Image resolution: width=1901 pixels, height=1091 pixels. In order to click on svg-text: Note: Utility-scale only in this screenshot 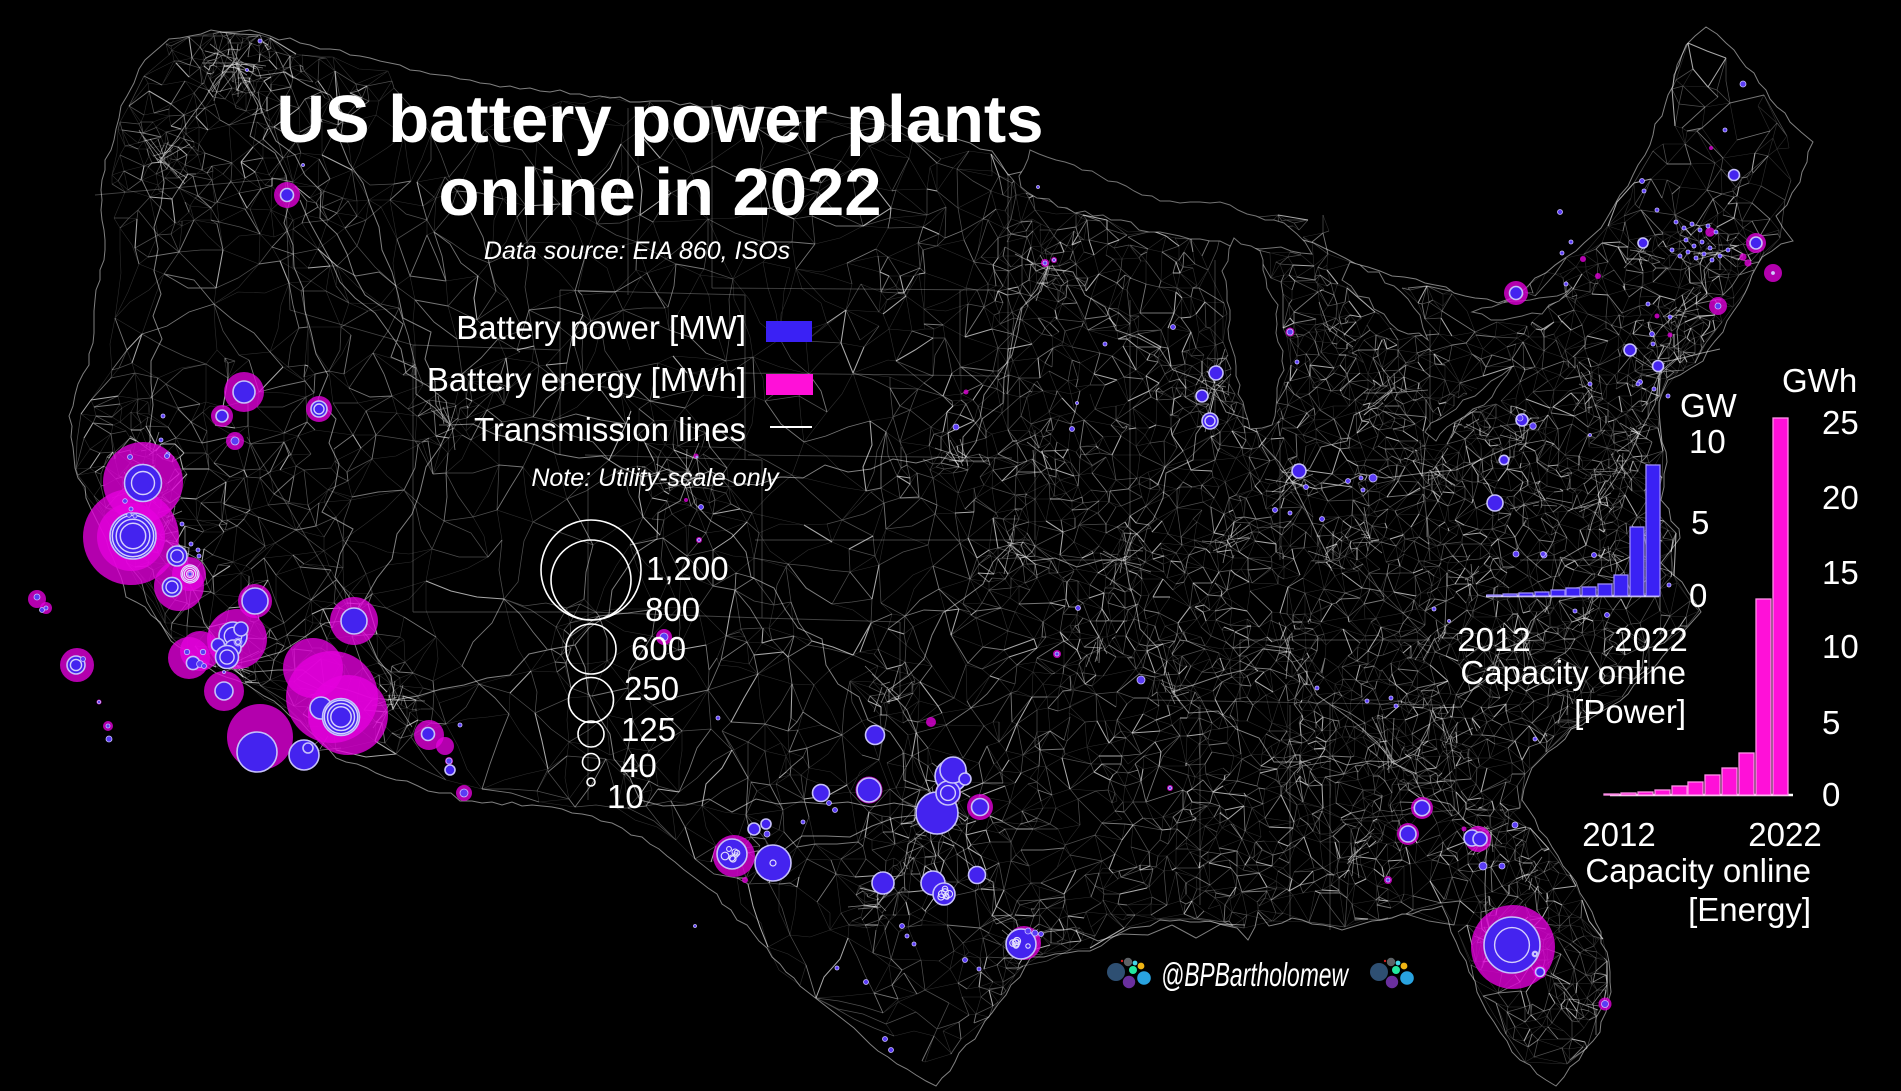, I will do `click(655, 478)`.